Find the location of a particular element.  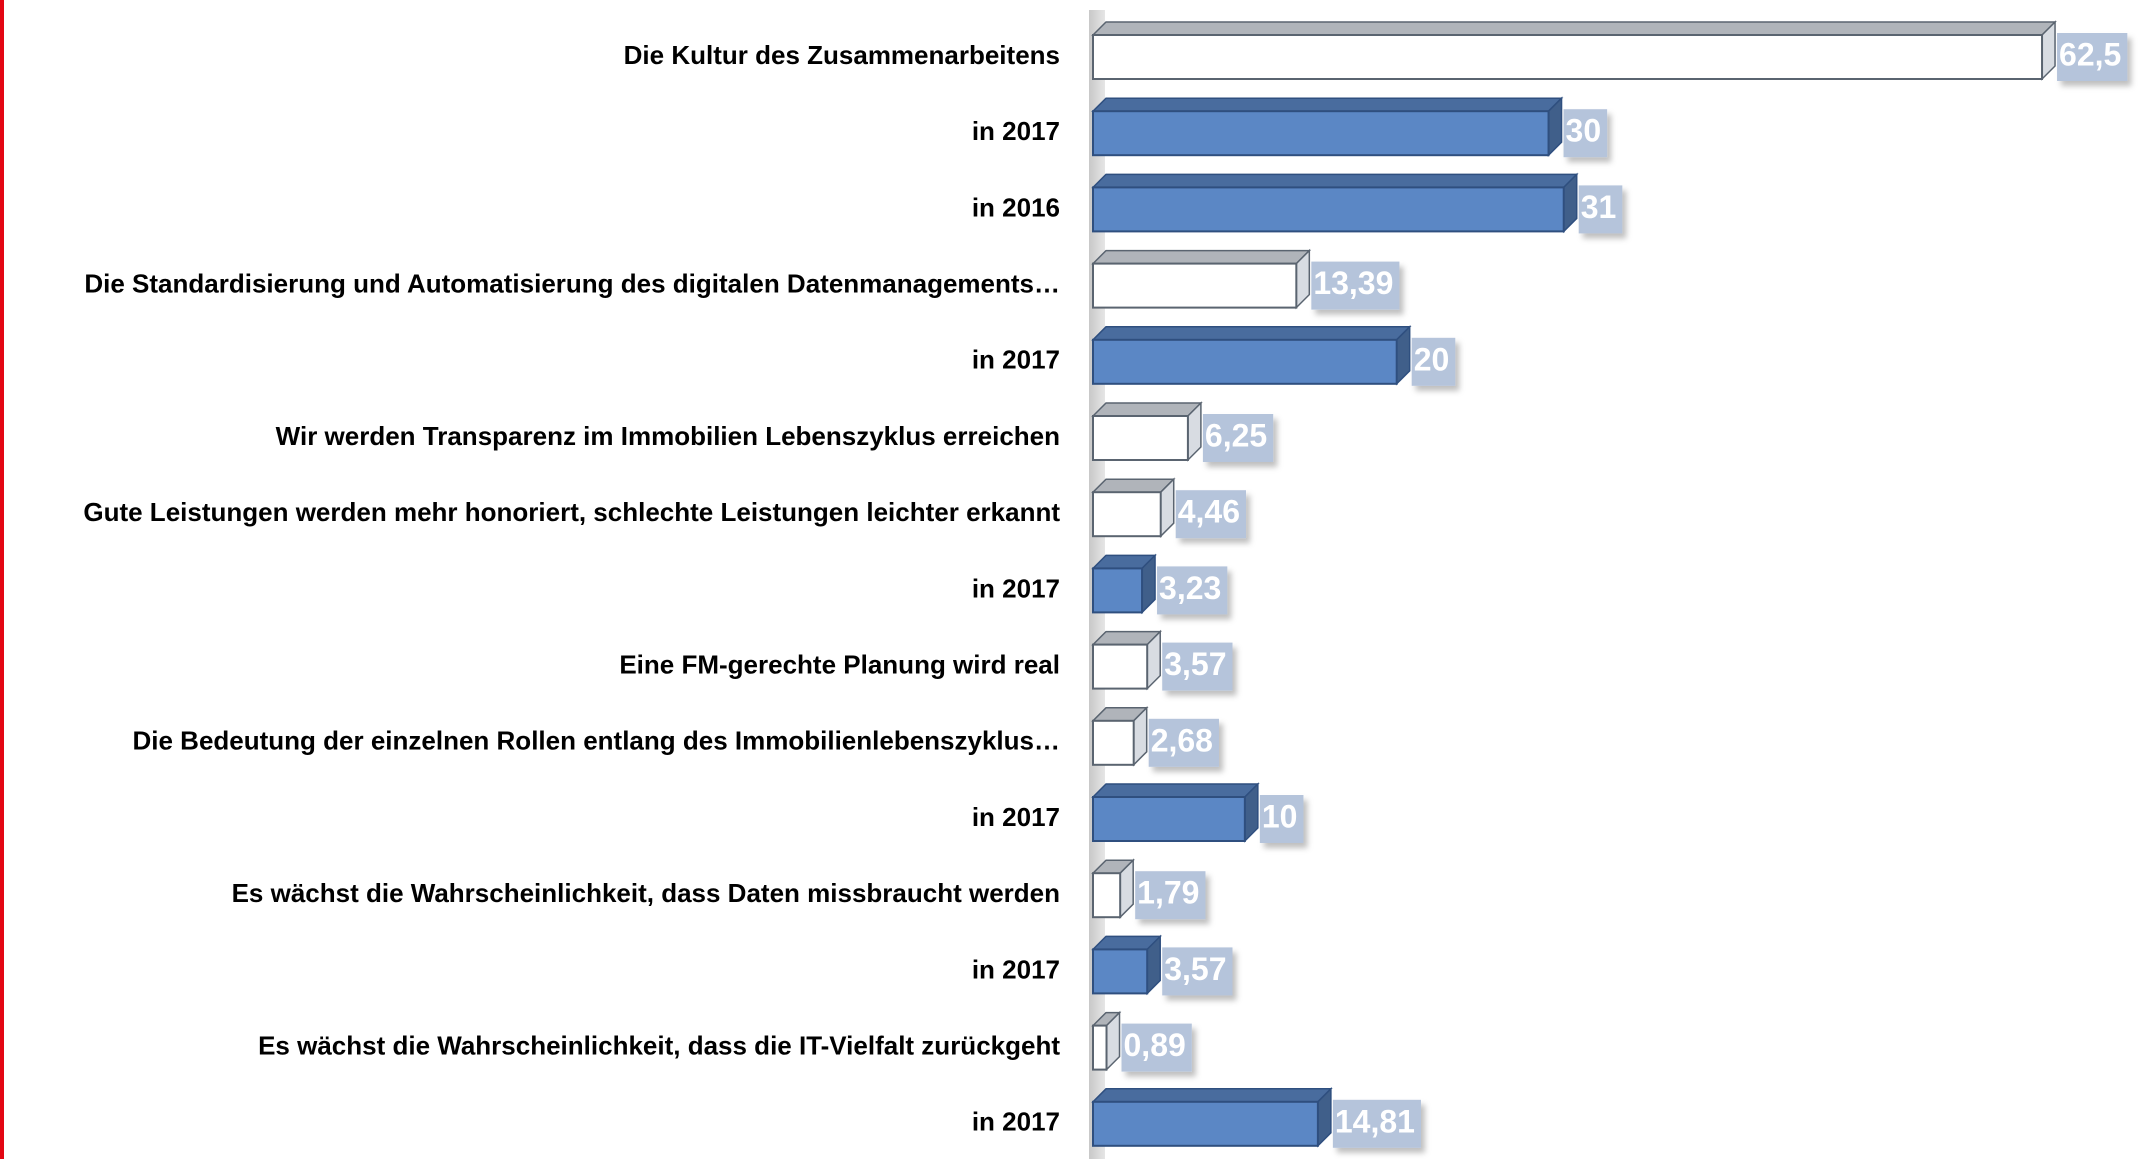

category-label: in 2016 is located at coordinates (1016, 207).